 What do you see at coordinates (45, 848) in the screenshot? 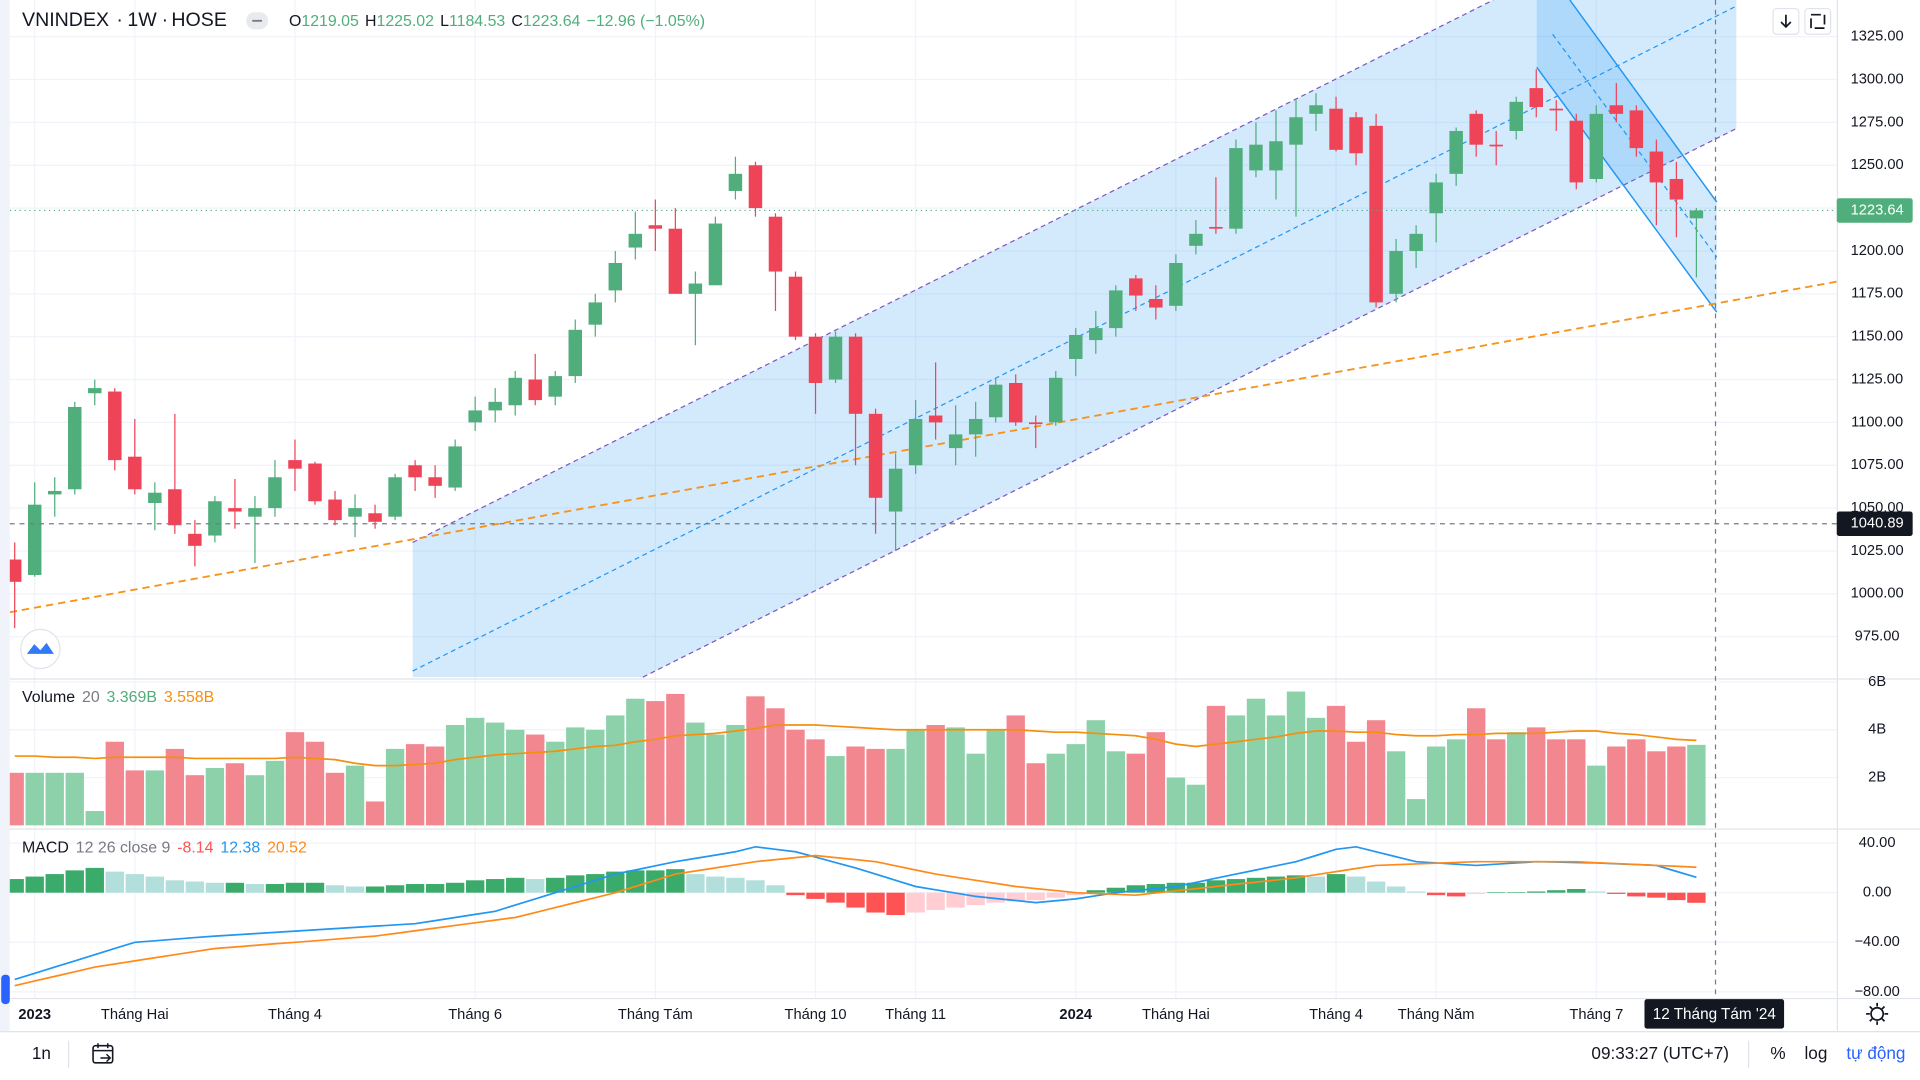
I see `macd-name: MACD` at bounding box center [45, 848].